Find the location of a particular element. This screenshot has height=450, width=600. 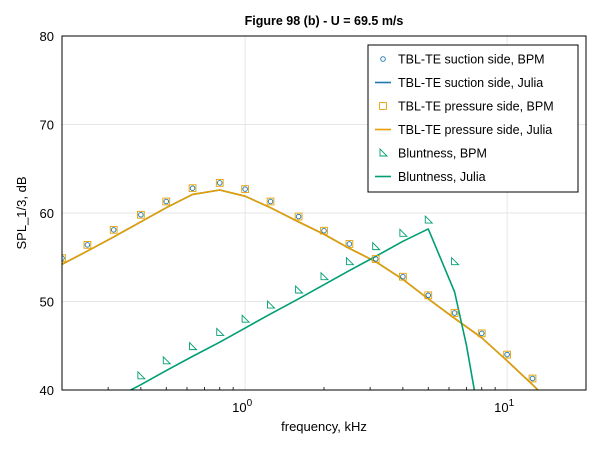

y-tick-label: 40 is located at coordinates (47, 390).